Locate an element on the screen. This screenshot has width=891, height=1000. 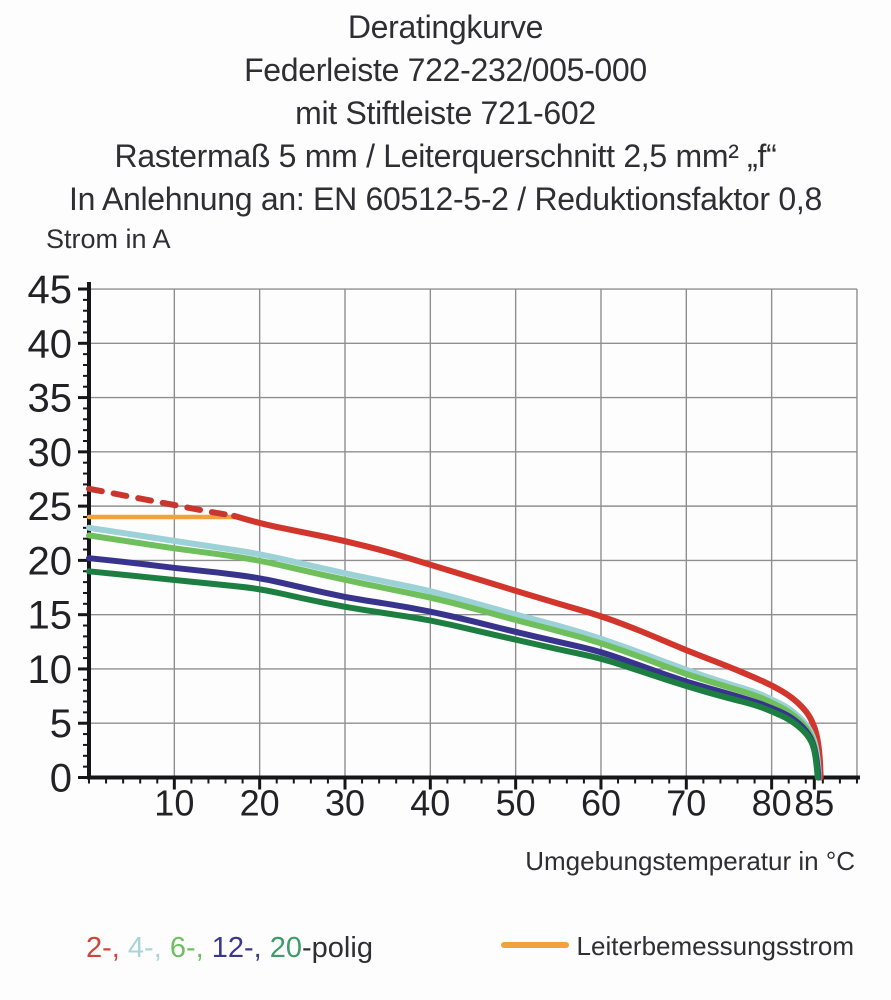
y-tick-label: 30 is located at coordinates (50, 453).